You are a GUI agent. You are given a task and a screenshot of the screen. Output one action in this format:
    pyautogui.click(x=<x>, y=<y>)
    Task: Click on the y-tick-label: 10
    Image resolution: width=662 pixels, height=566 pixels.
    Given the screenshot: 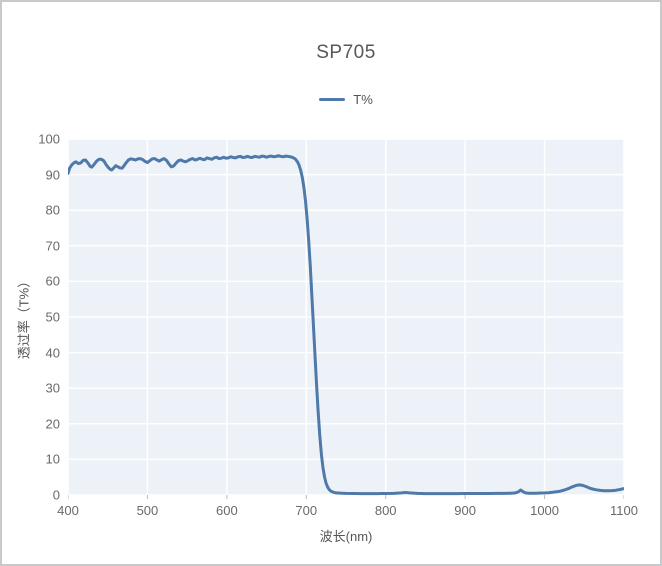 What is the action you would take?
    pyautogui.click(x=52, y=459)
    